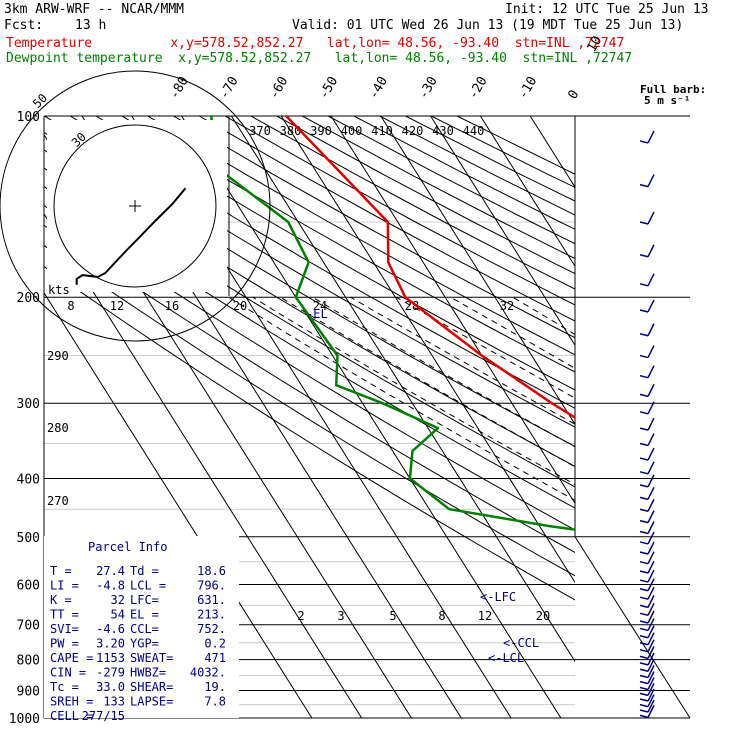  Describe the element at coordinates (144, 644) in the screenshot. I see `parcel-cell: YGP=` at that location.